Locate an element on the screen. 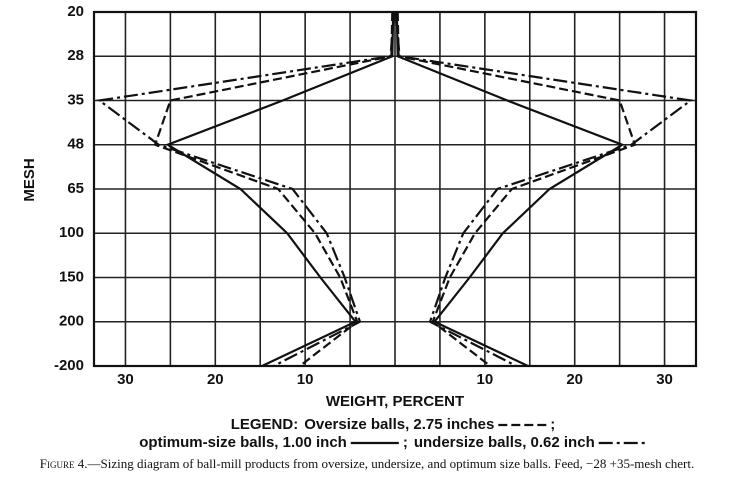 The image size is (734, 498). y-tick-label: 200 is located at coordinates (71, 321).